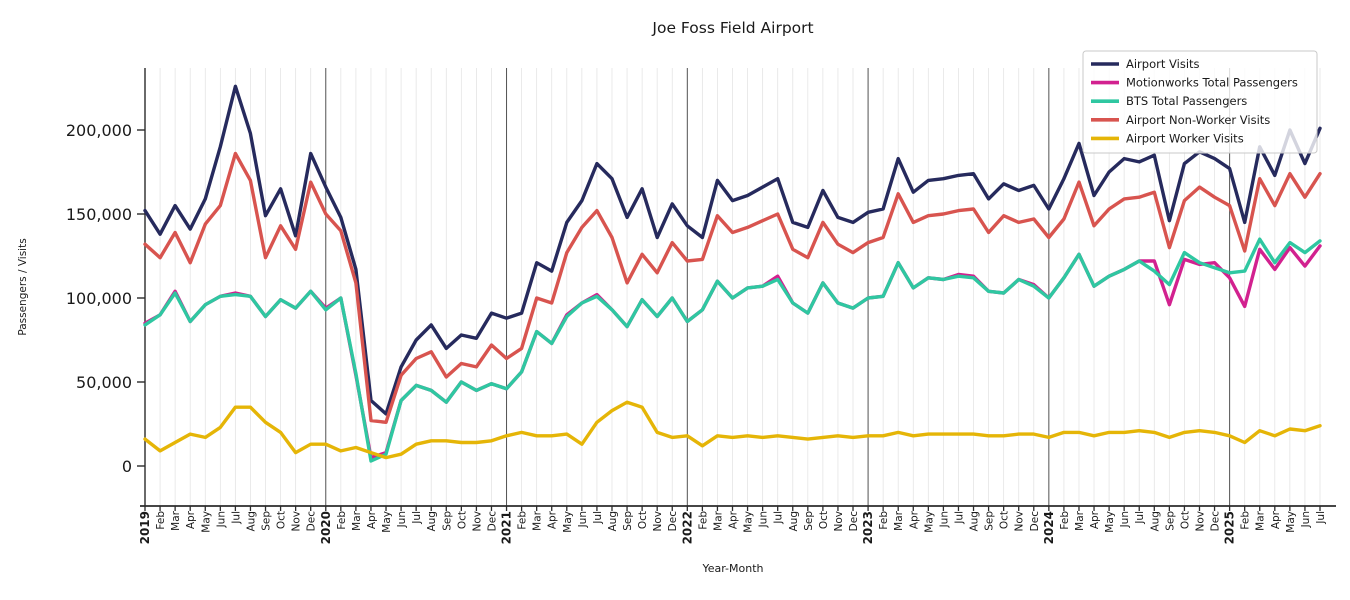 Image resolution: width=1350 pixels, height=600 pixels. Describe the element at coordinates (507, 527) in the screenshot. I see `x-tick-label-year: 2021` at that location.